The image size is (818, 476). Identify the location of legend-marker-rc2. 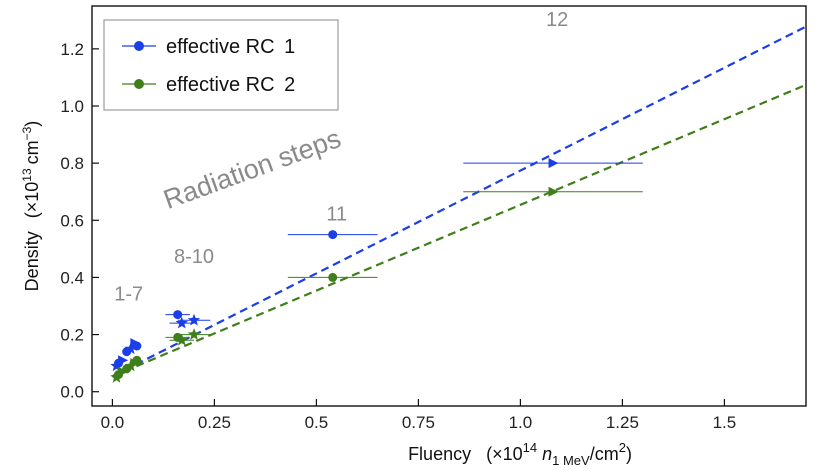
(139, 84).